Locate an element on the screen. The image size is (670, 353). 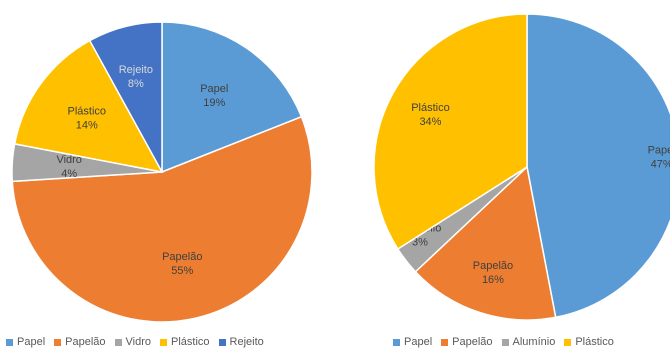
data-label-rejeito-name: Rejeito is located at coordinates (136, 70).